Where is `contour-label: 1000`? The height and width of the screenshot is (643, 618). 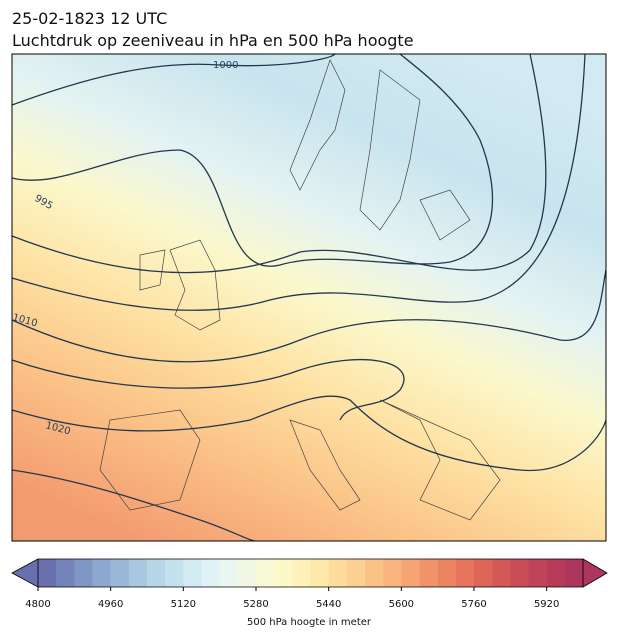 contour-label: 1000 is located at coordinates (225, 65).